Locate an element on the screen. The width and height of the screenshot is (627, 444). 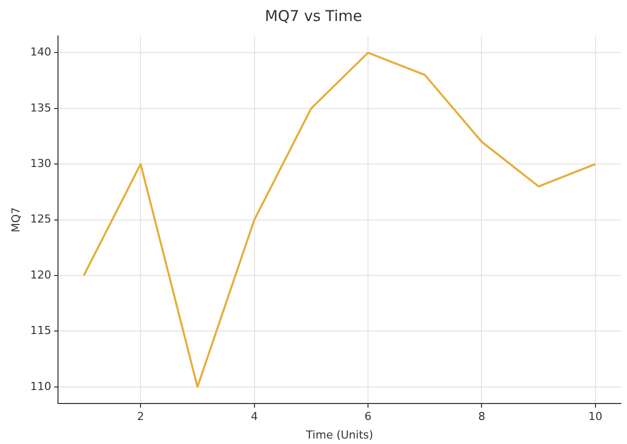
x-tick-label: 6 is located at coordinates (368, 417).